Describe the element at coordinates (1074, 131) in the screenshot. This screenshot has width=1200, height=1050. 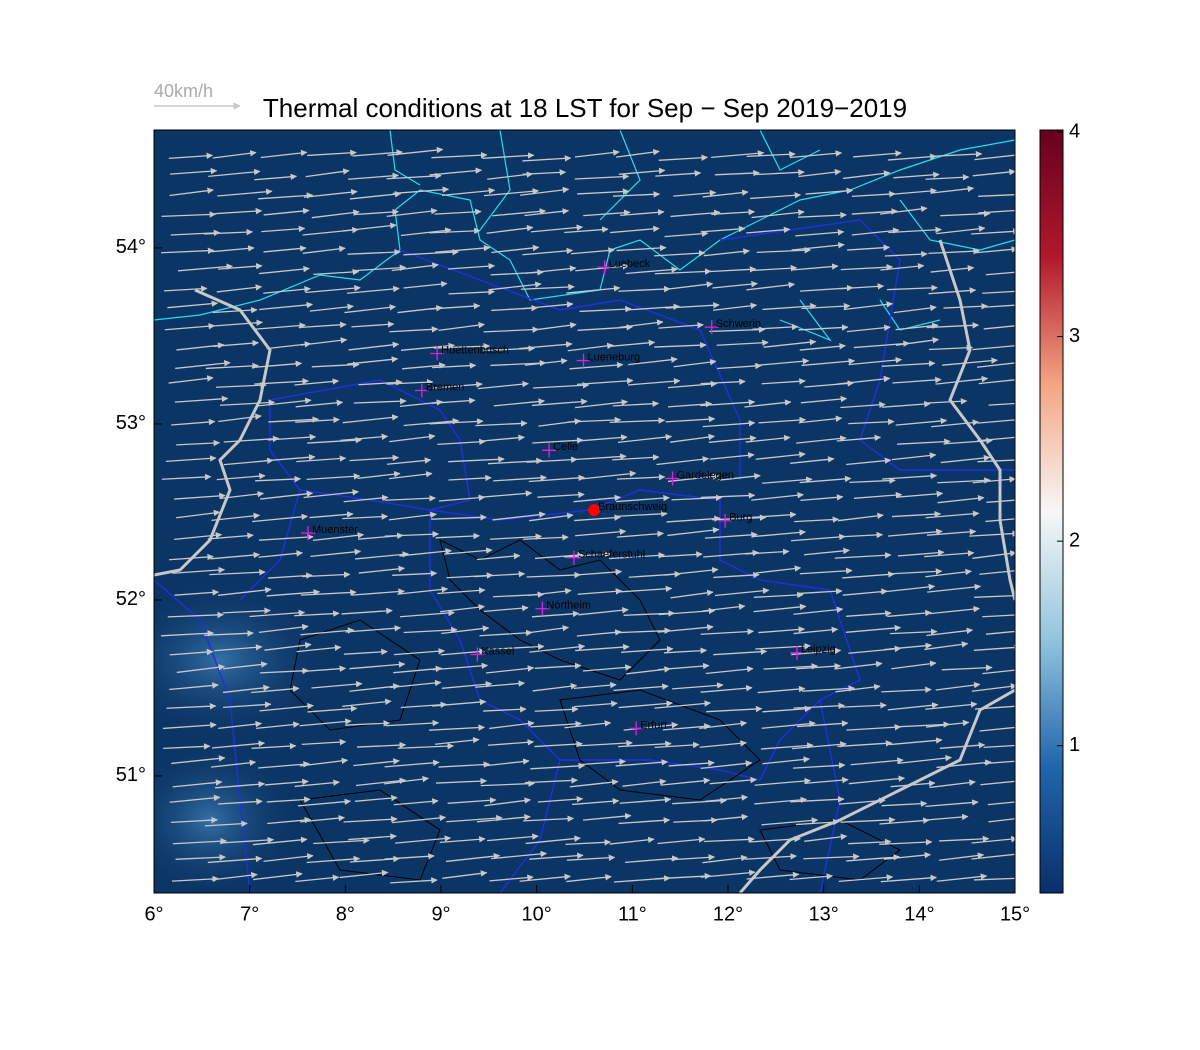
I see `colorbar-tick-label: 4` at that location.